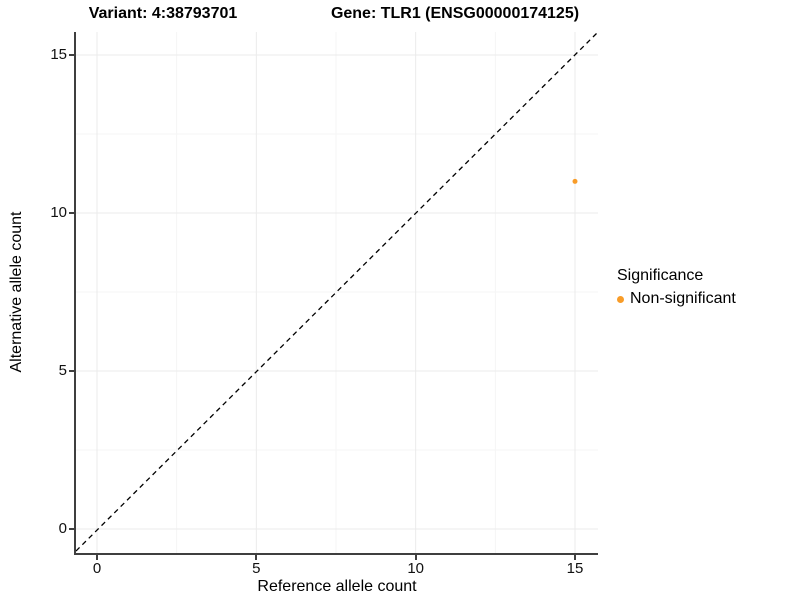 Image resolution: width=800 pixels, height=600 pixels. What do you see at coordinates (337, 586) in the screenshot?
I see `x-axis-title: Reference allele count` at bounding box center [337, 586].